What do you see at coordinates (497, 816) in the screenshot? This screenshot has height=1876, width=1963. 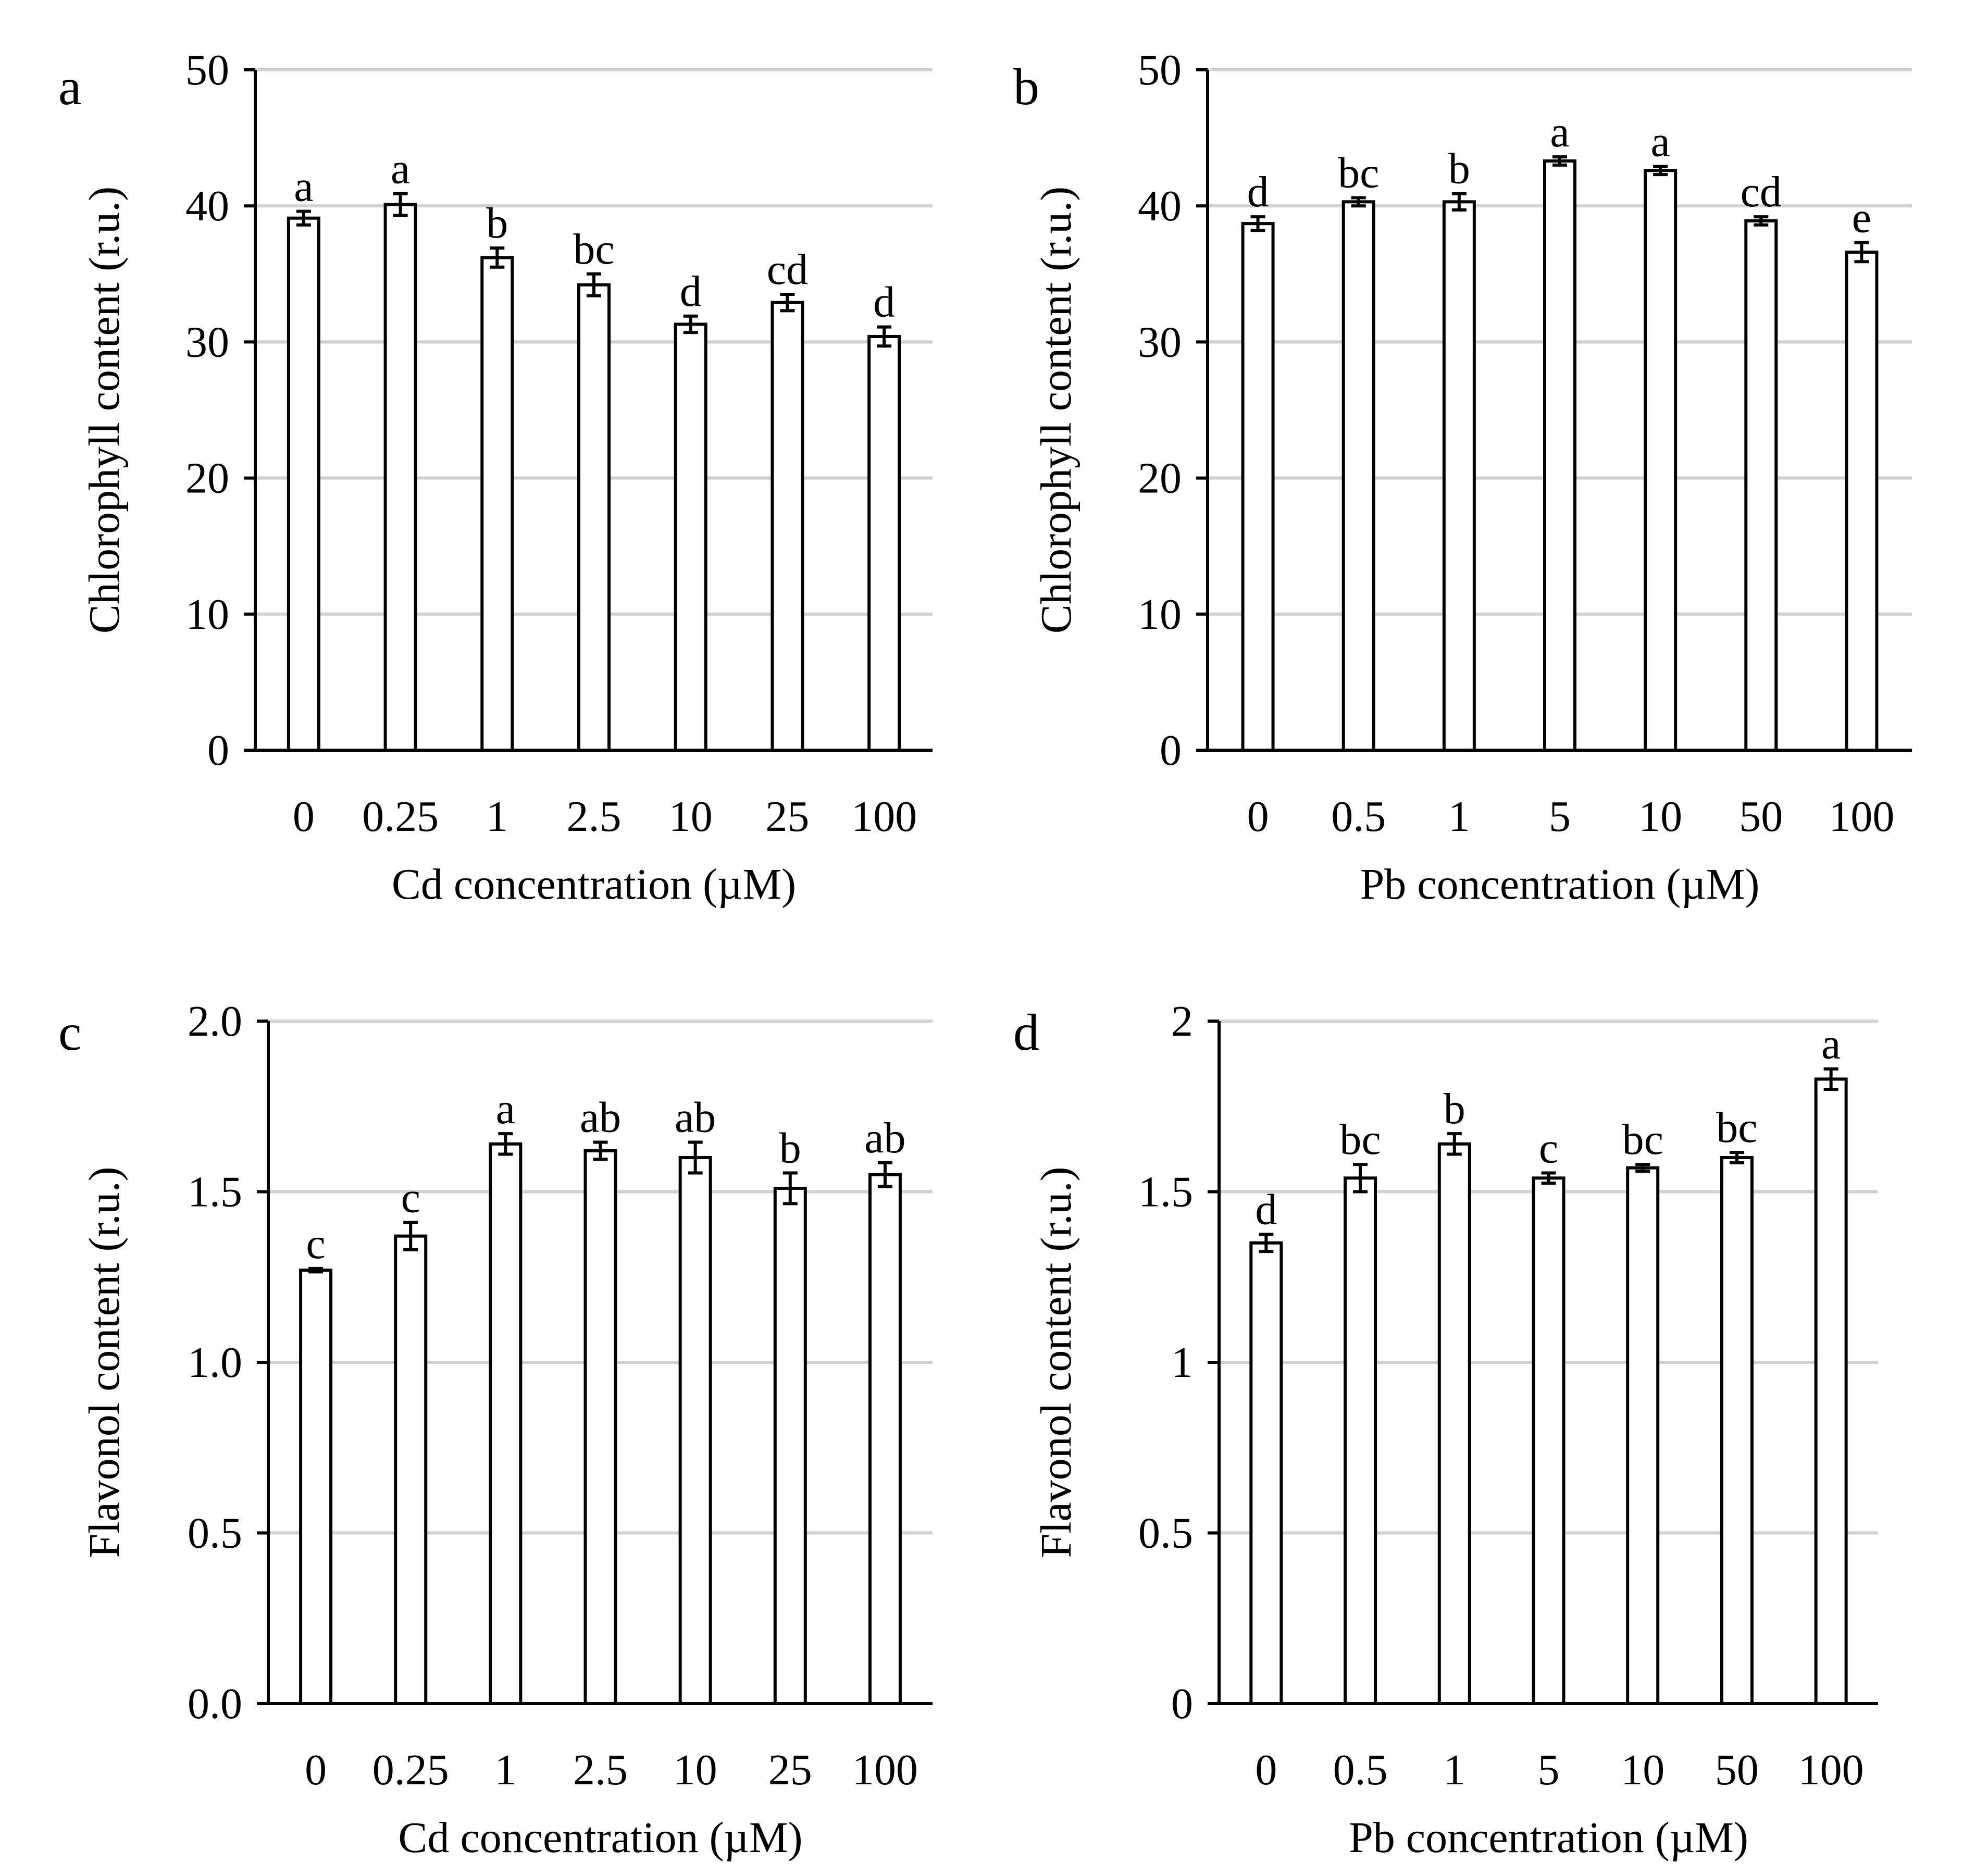 I see `panel-a-x-tick-label: 1` at bounding box center [497, 816].